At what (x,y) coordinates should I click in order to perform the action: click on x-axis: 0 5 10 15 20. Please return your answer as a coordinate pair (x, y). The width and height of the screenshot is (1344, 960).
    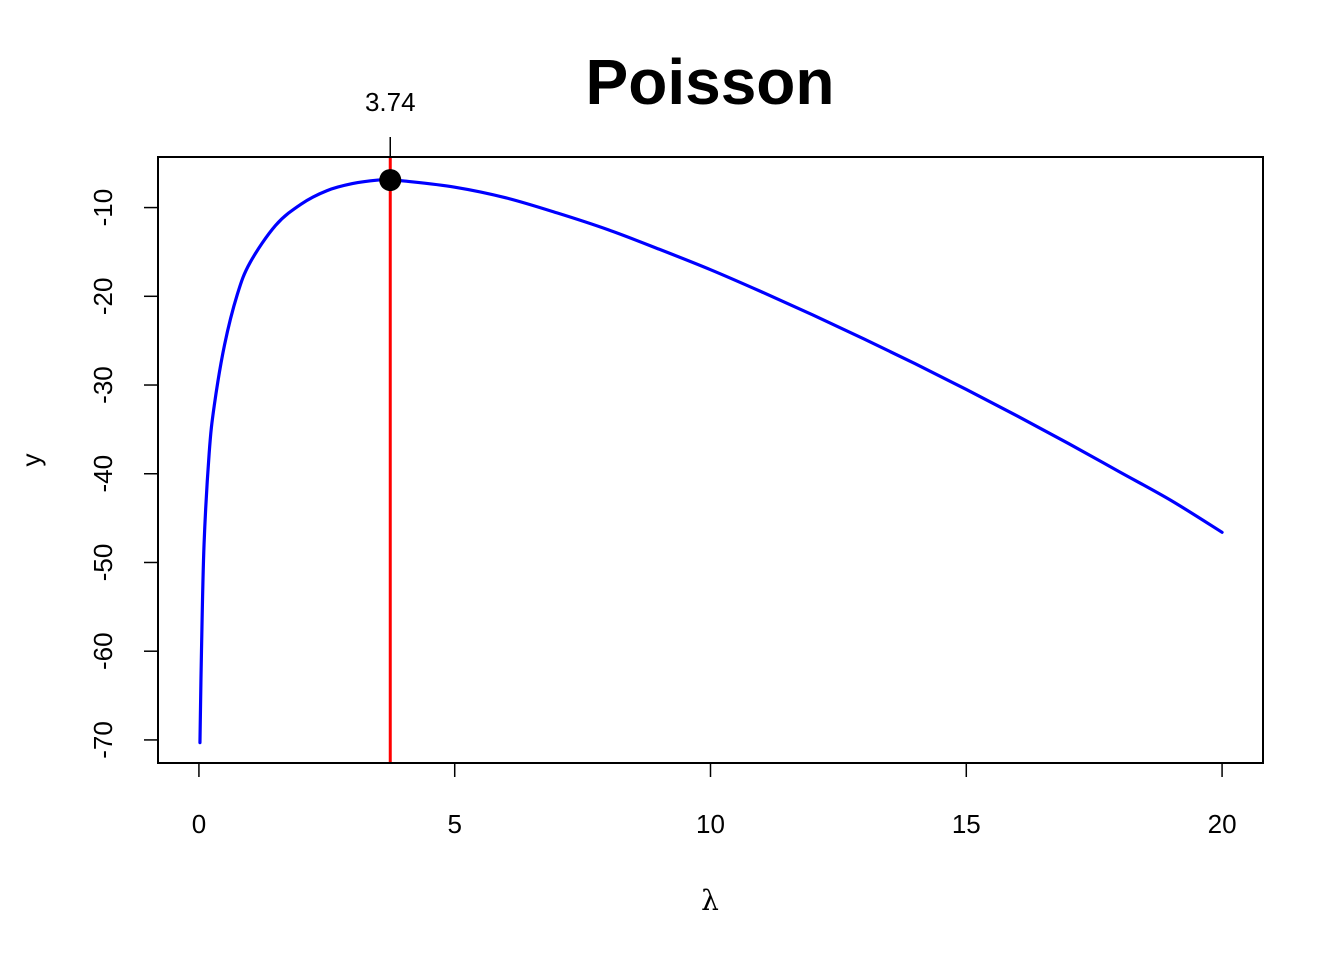
    Looking at the image, I should click on (714, 800).